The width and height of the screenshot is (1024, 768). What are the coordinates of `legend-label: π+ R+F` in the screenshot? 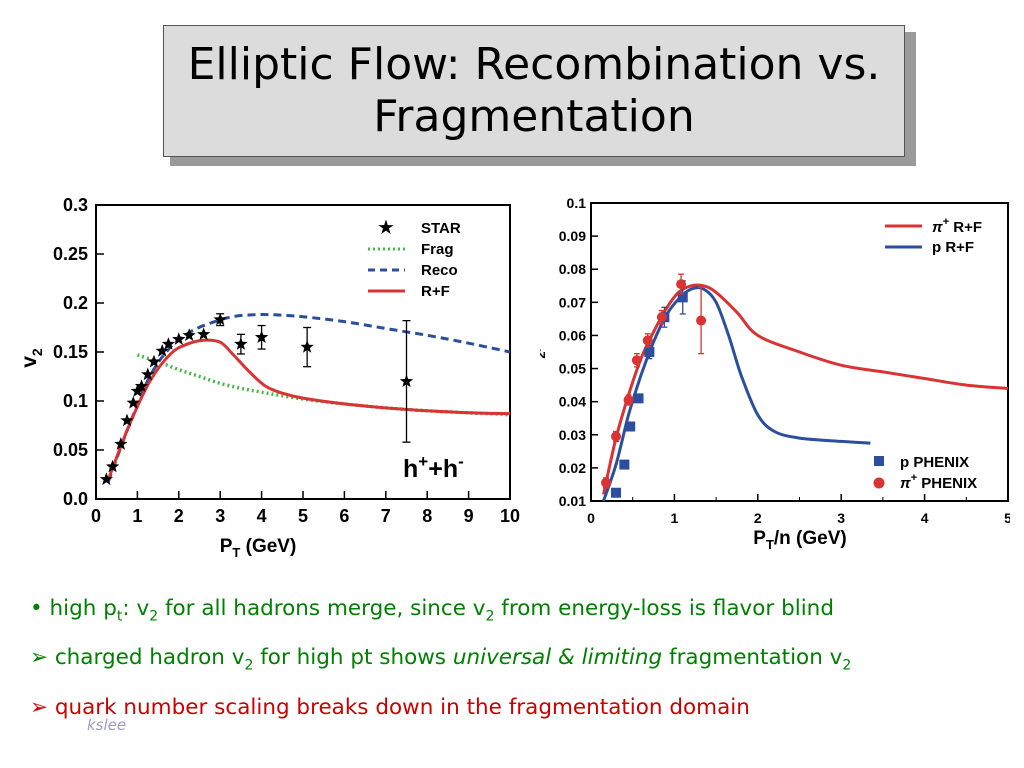 It's located at (957, 226).